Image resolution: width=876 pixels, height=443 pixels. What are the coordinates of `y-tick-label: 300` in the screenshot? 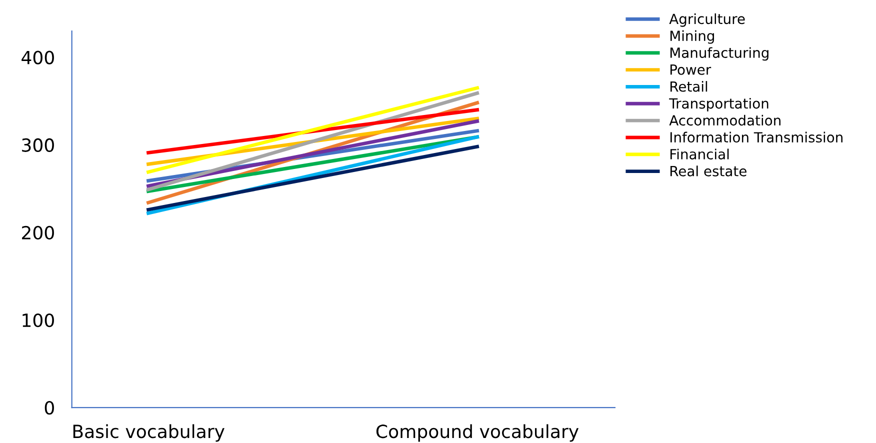 It's located at (38, 145).